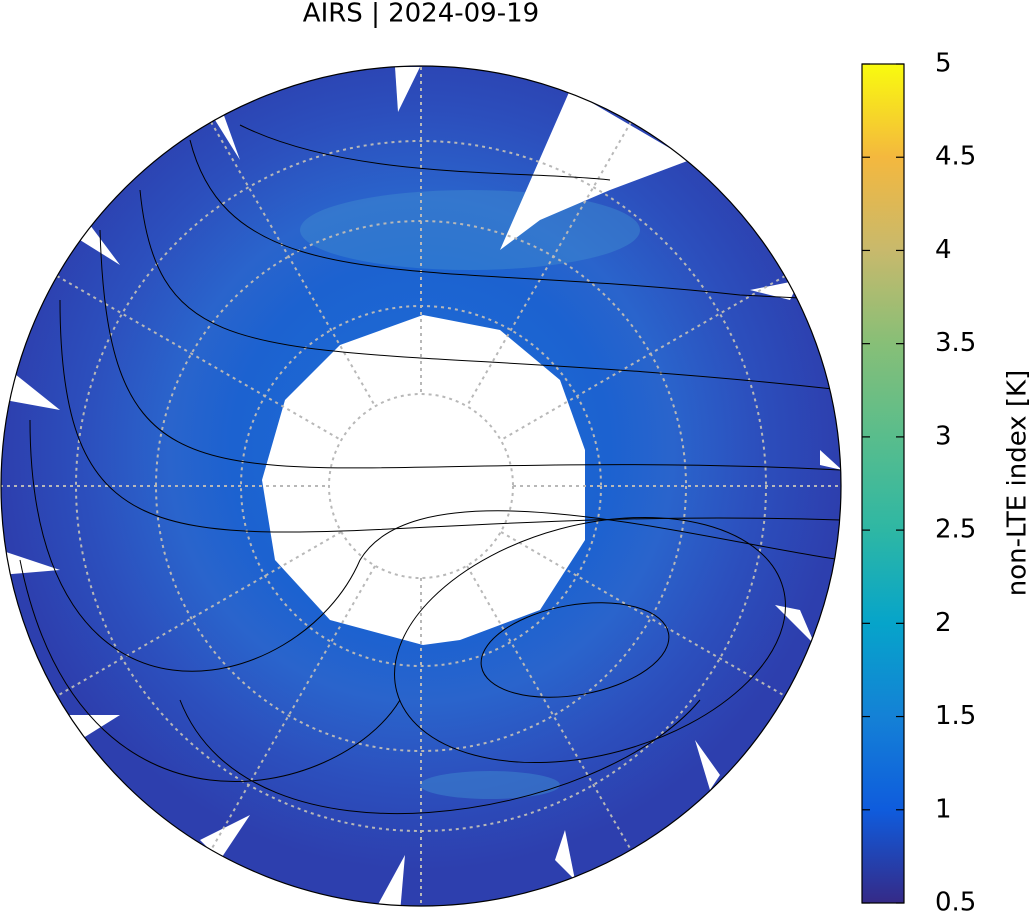 Image resolution: width=1032 pixels, height=913 pixels. What do you see at coordinates (1017, 483) in the screenshot?
I see `colorbar-label: non-LTE index [K]` at bounding box center [1017, 483].